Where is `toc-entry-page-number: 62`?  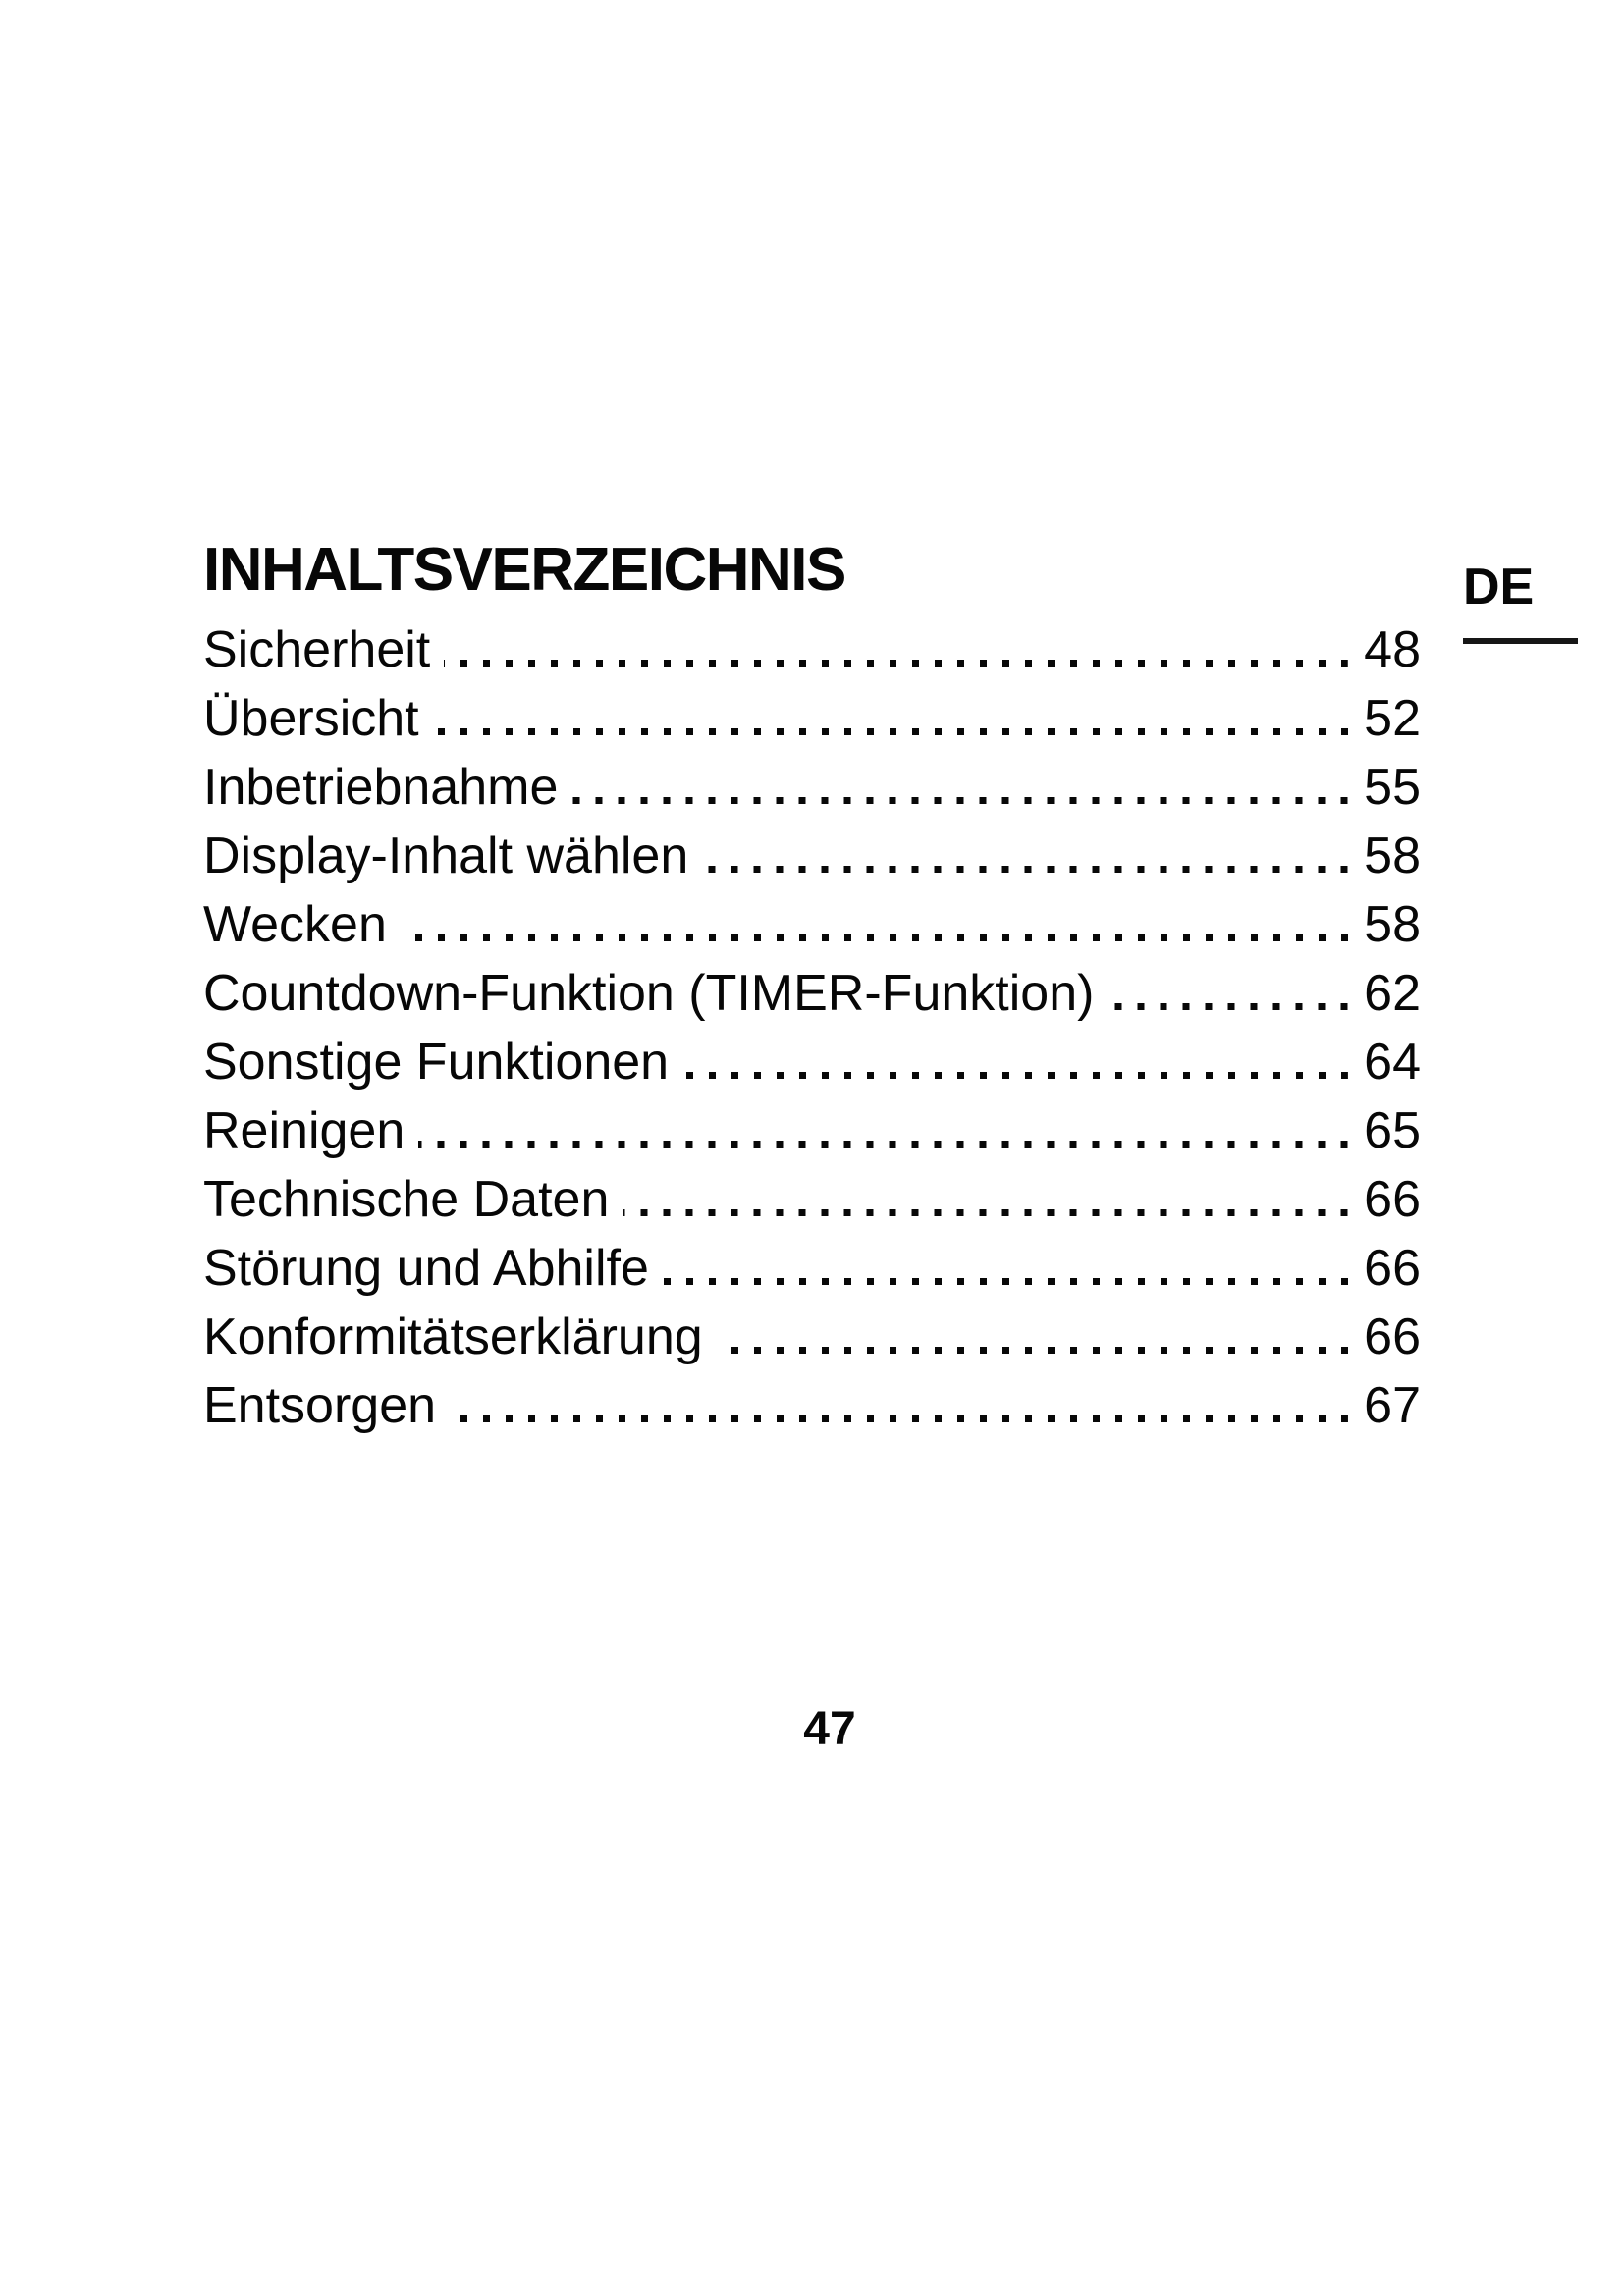
toc-entry-page-number: 62 is located at coordinates (1392, 994).